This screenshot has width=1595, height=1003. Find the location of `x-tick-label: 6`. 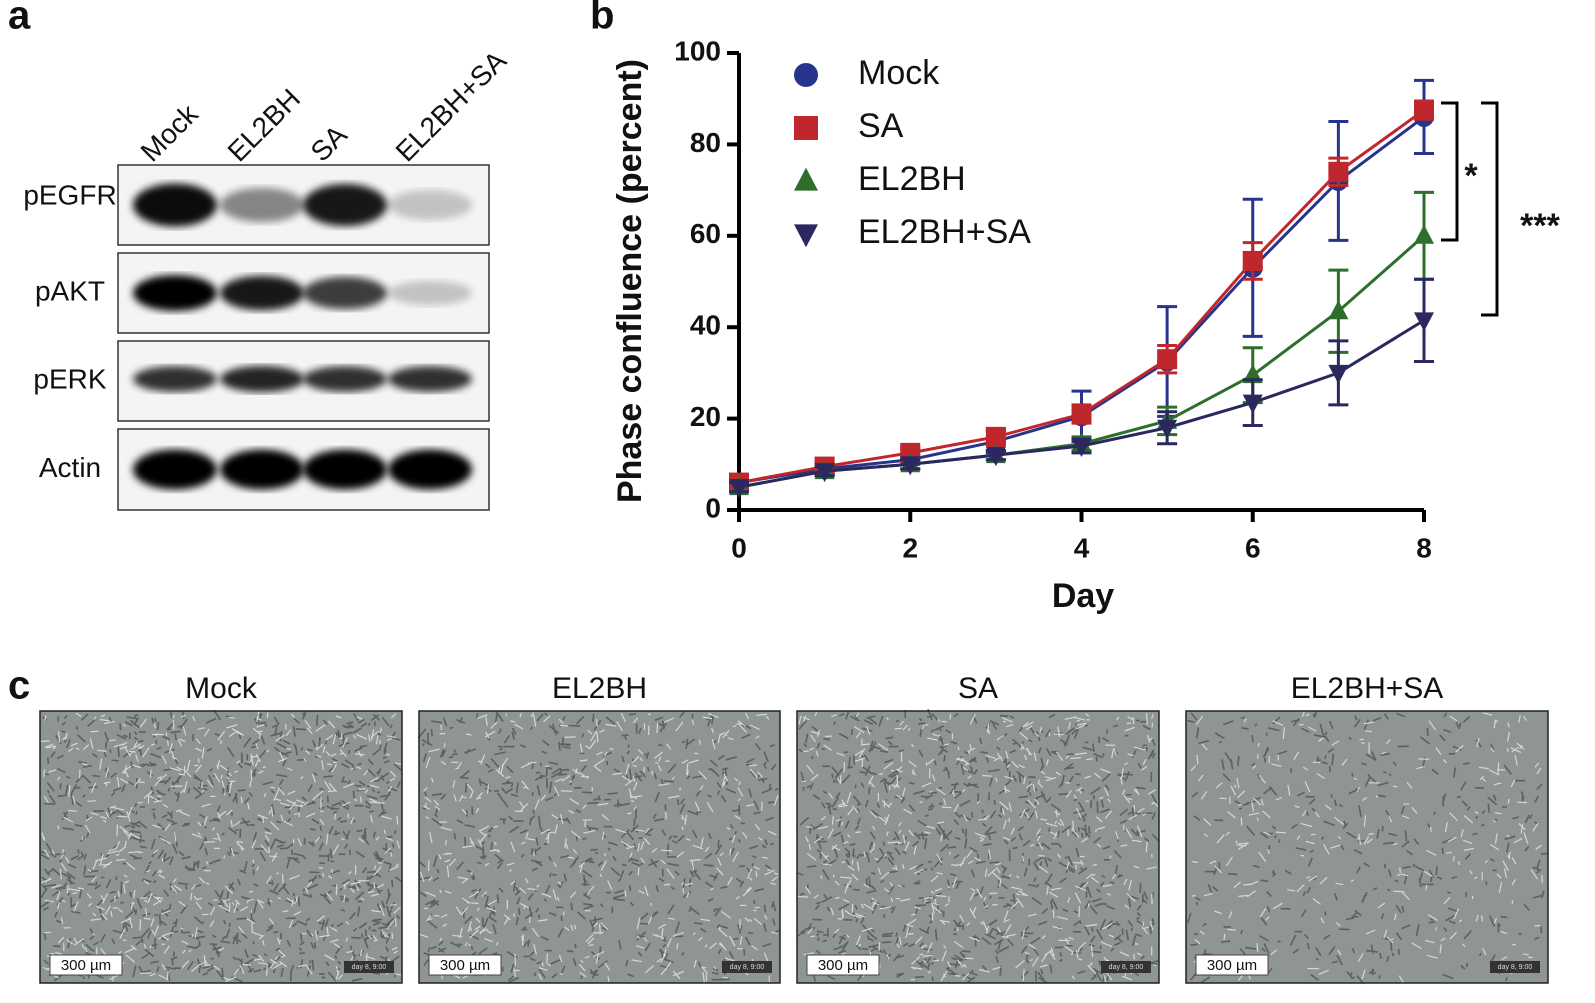

x-tick-label: 6 is located at coordinates (1253, 547).